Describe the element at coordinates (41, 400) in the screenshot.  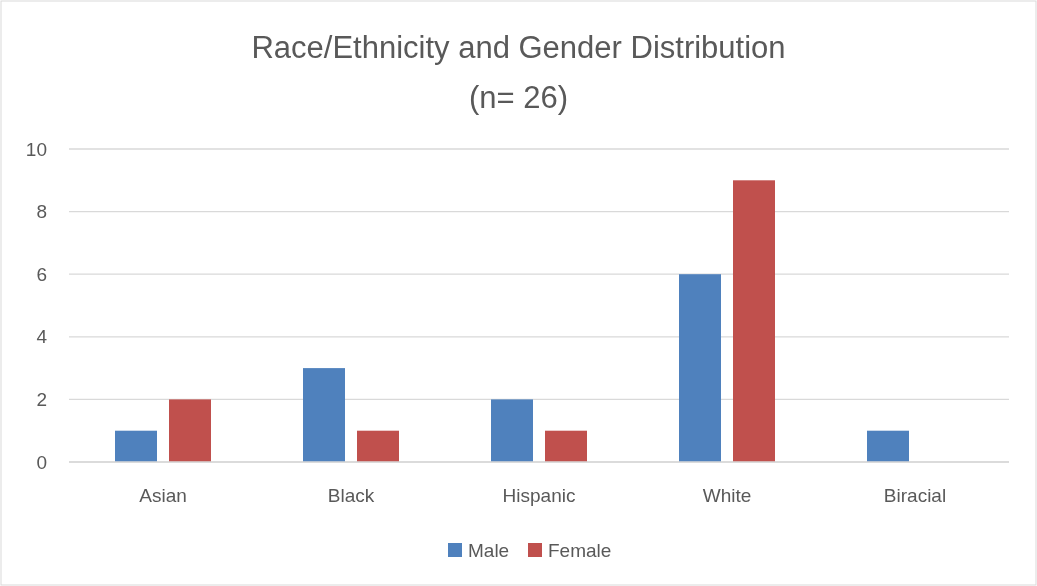
I see `y-tick-label: 2` at that location.